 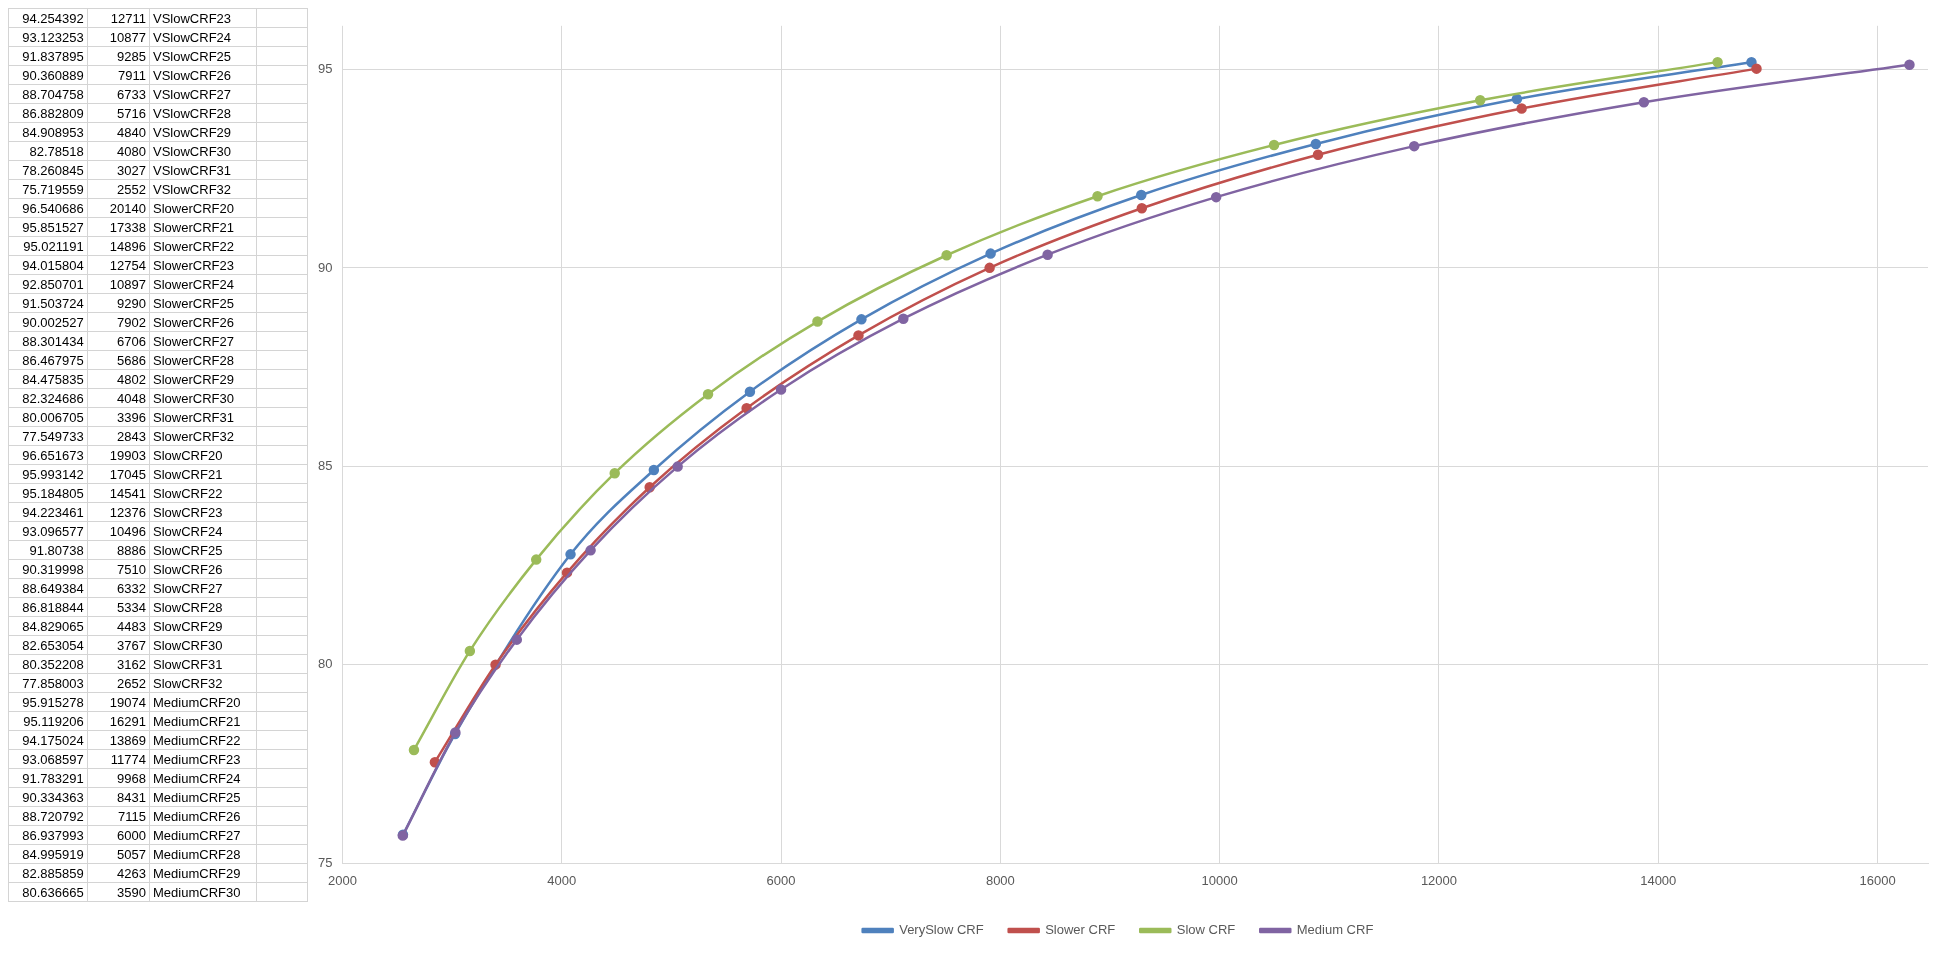 What do you see at coordinates (128, 322) in the screenshot?
I see `text: 90.002527 7902 SlowerCRF26` at bounding box center [128, 322].